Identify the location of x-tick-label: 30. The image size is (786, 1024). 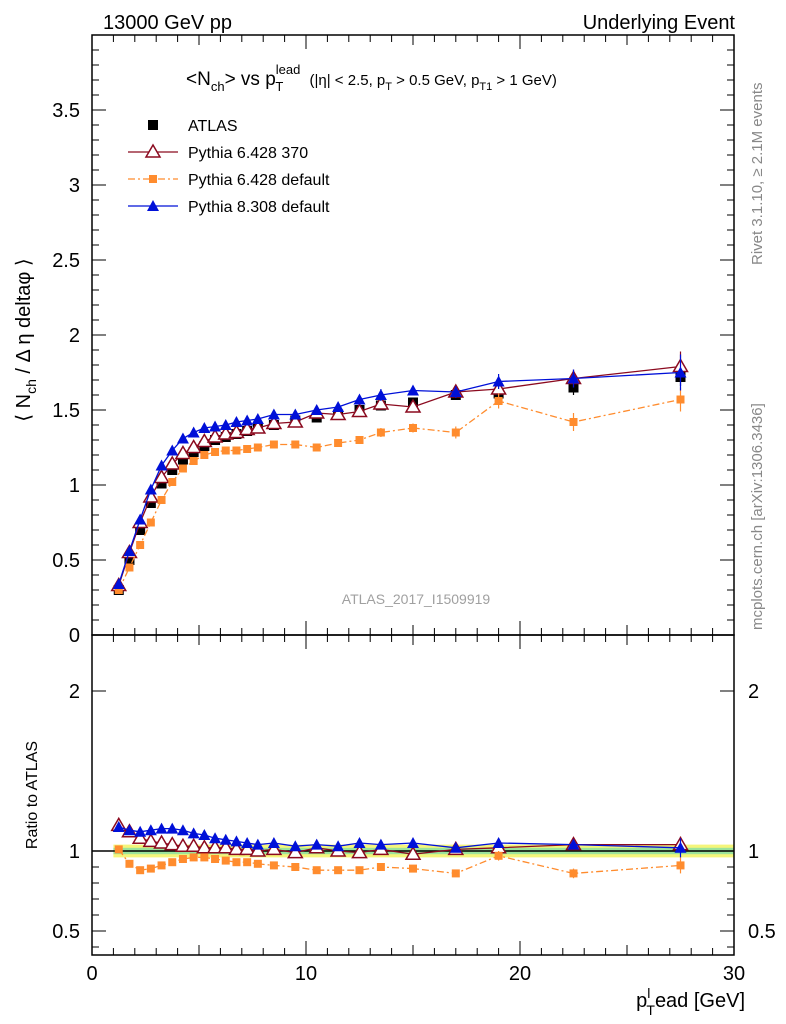
(734, 974).